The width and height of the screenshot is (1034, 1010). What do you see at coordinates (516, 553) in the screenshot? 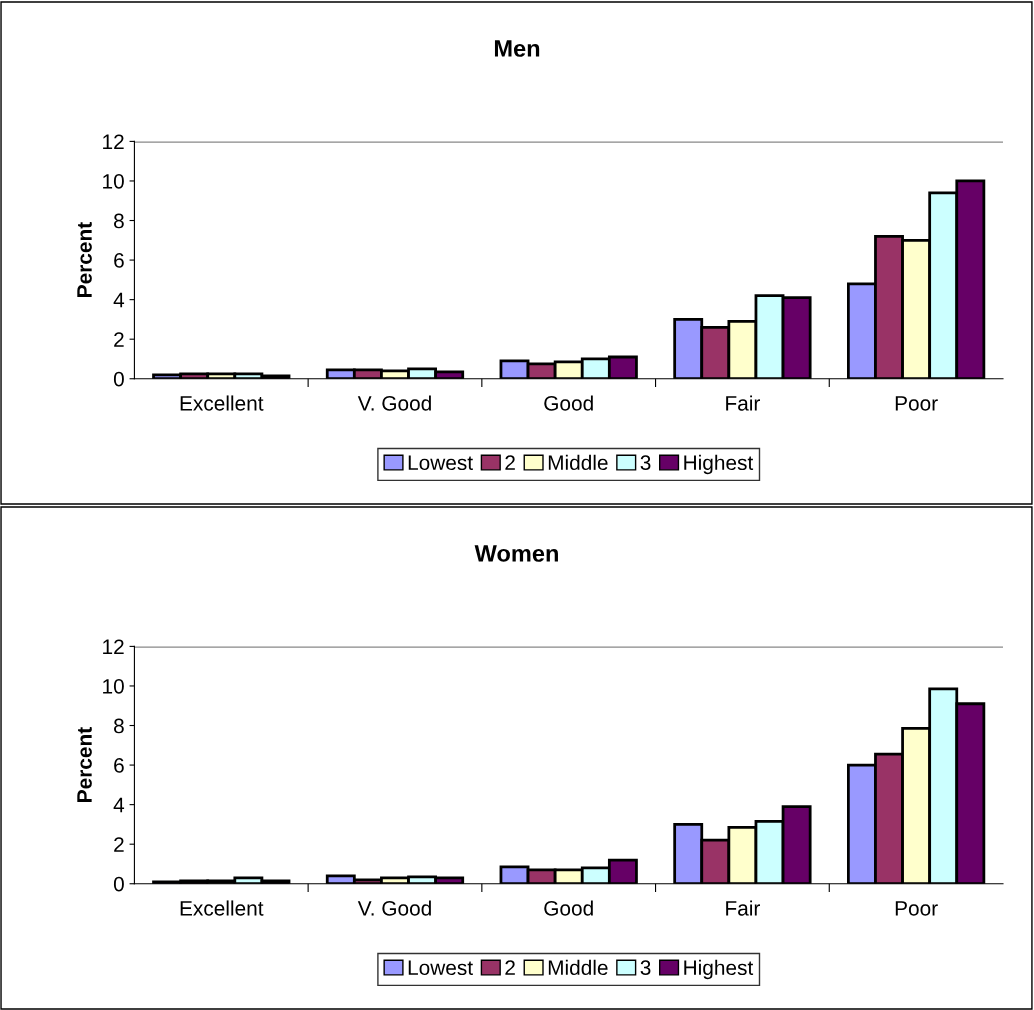
I see `chart-title: Women` at bounding box center [516, 553].